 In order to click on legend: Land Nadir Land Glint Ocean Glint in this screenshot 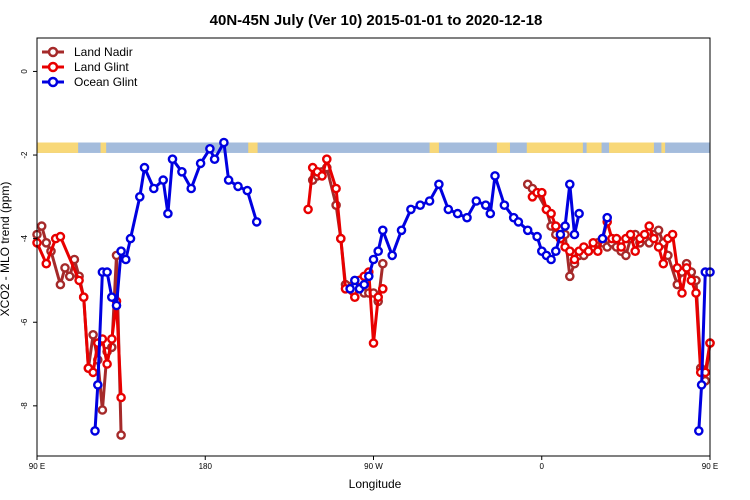, I will do `click(90, 67)`.